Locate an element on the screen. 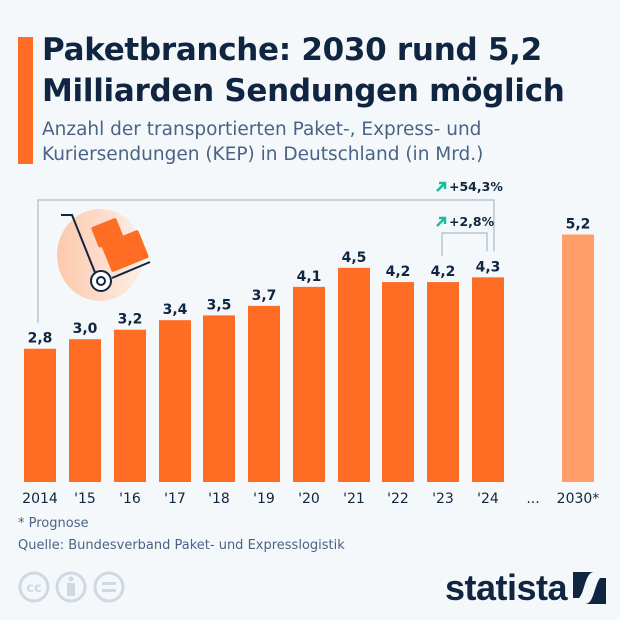 This screenshot has height=620, width=620. x-tick-label: '23 is located at coordinates (443, 499).